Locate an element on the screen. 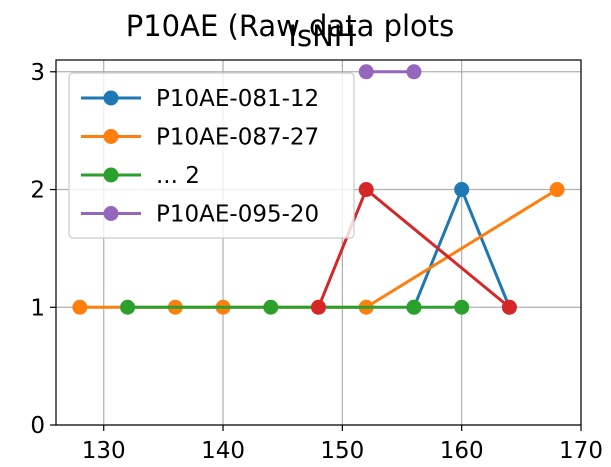  x-tick-label: 150 is located at coordinates (342, 451).